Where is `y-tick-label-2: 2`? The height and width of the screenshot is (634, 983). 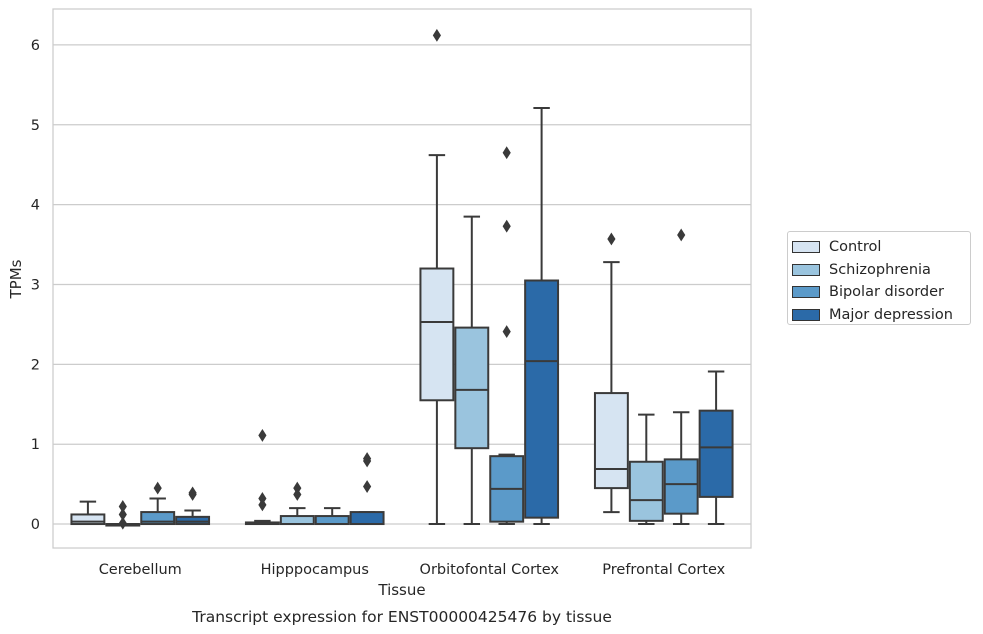
y-tick-label-2: 2 is located at coordinates (35, 365).